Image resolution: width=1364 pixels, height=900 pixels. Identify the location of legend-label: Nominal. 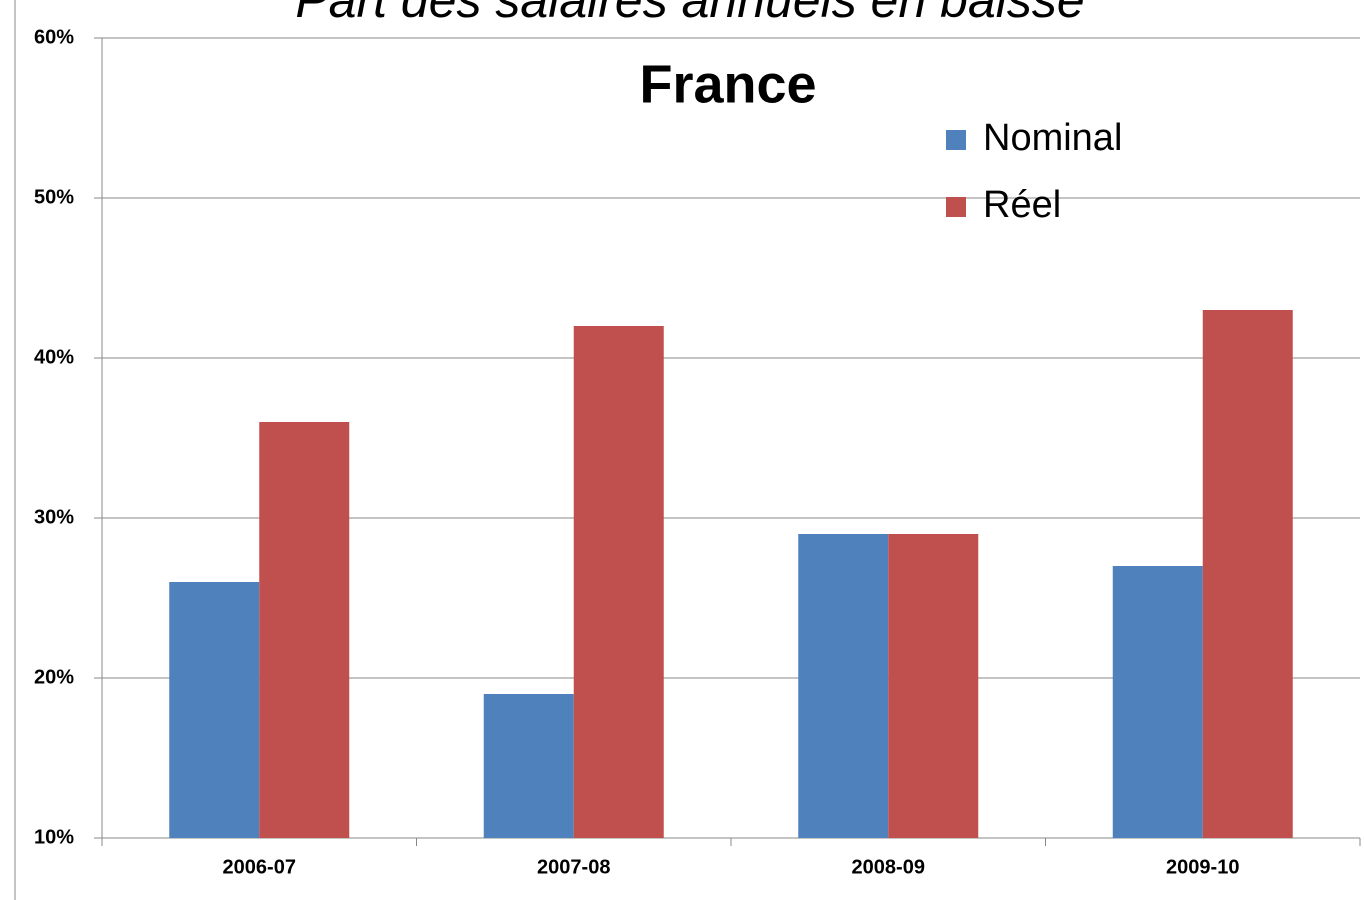
(1052, 138).